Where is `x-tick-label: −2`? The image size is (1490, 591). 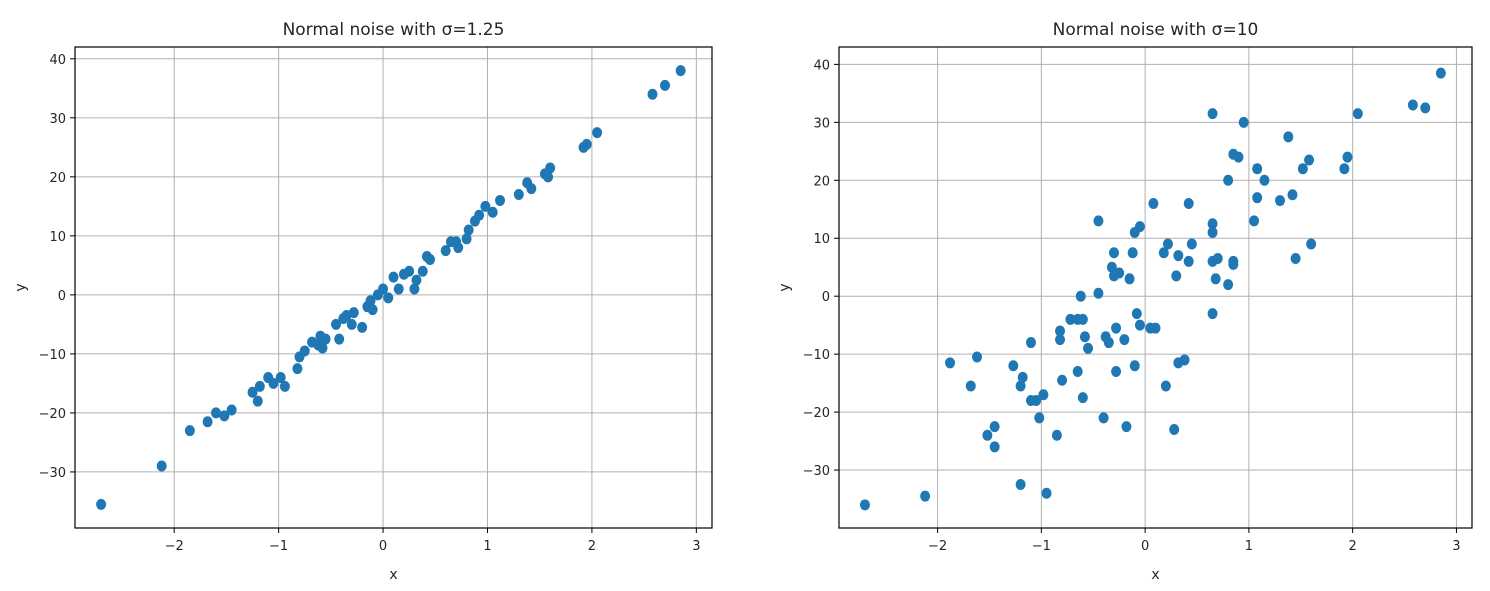 x-tick-label: −2 is located at coordinates (174, 546).